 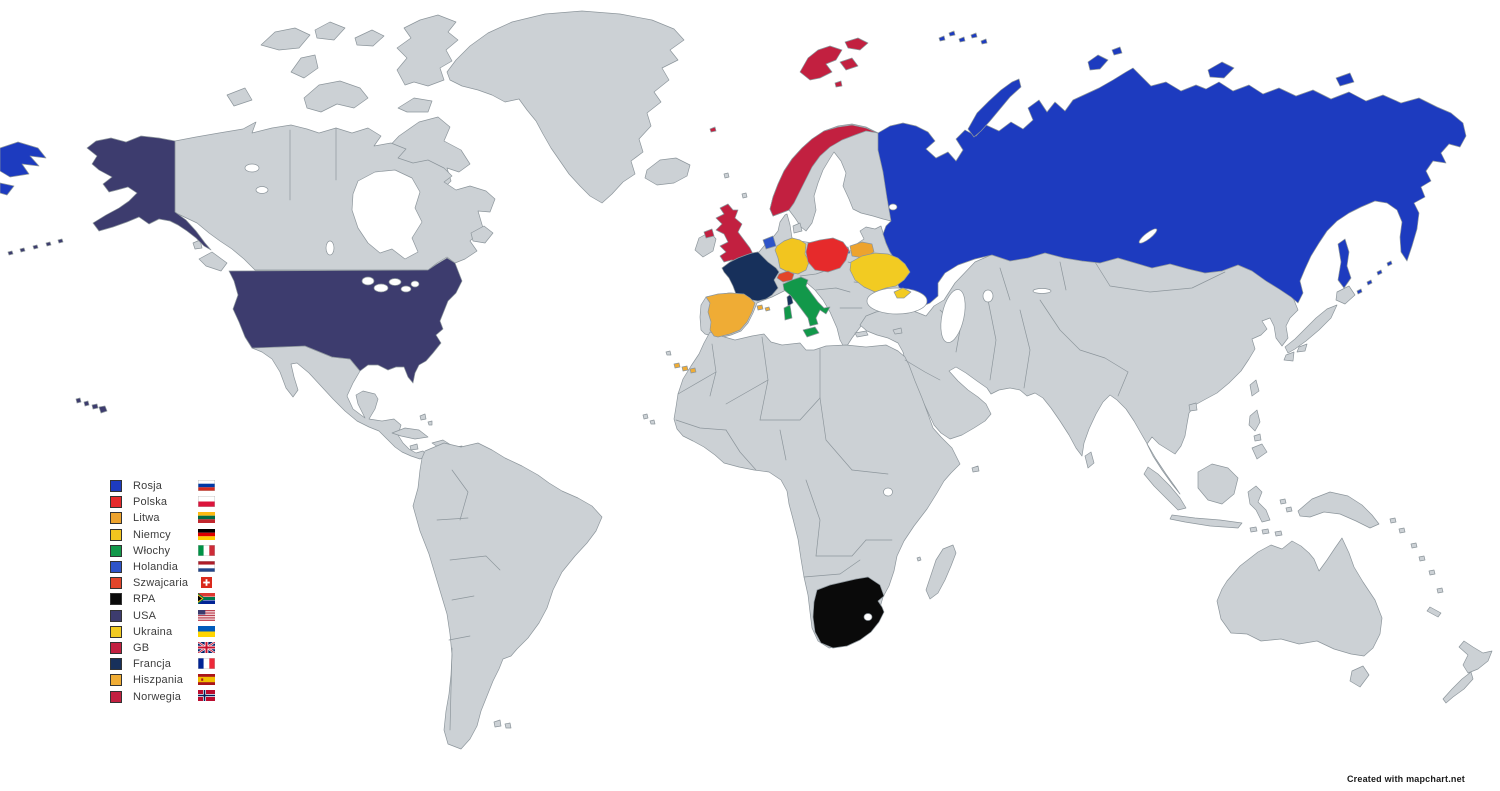 I want to click on denmark-zealand, so click(x=797, y=228).